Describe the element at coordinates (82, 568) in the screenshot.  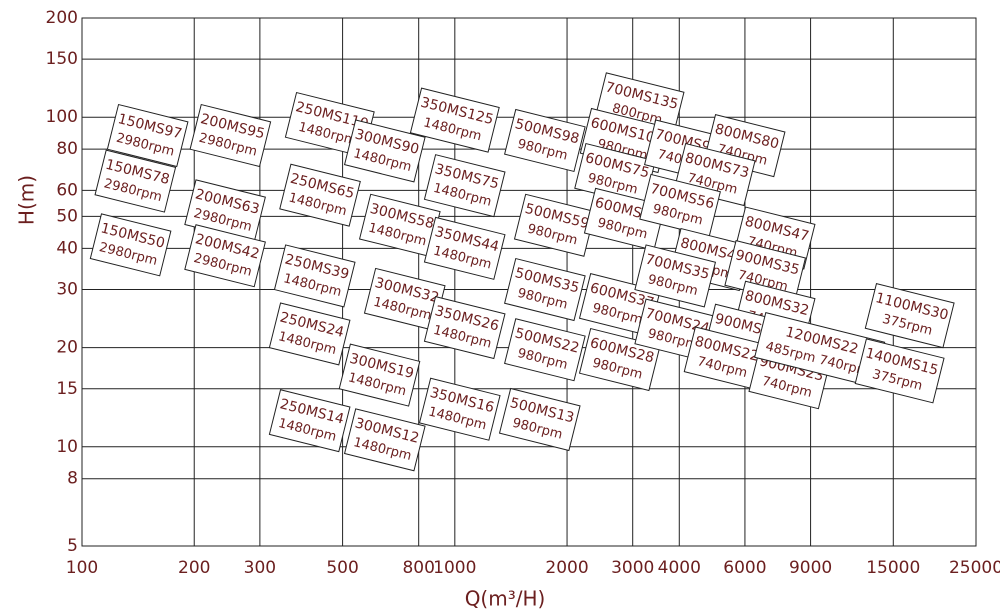
I see `x-tick-label: 100` at that location.